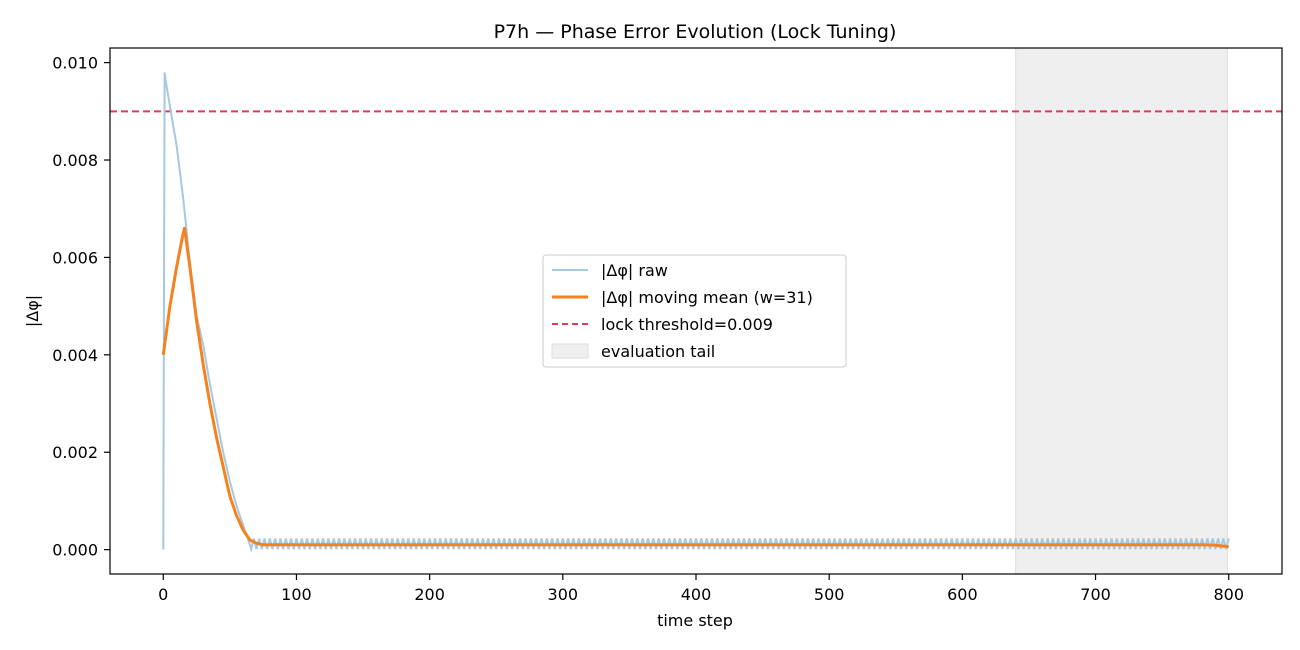 The width and height of the screenshot is (1300, 650). Describe the element at coordinates (707, 297) in the screenshot. I see `legend-label: |Δφ| moving mean (w=31)` at that location.